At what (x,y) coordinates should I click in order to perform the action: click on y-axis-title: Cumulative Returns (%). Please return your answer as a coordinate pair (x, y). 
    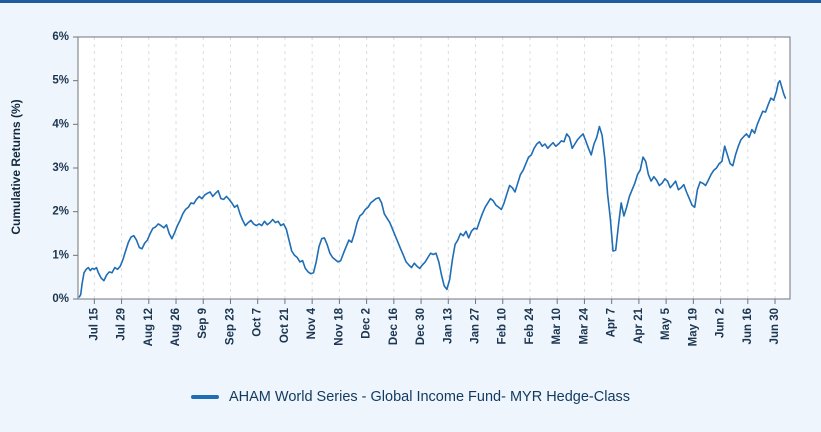
    Looking at the image, I should click on (16, 167).